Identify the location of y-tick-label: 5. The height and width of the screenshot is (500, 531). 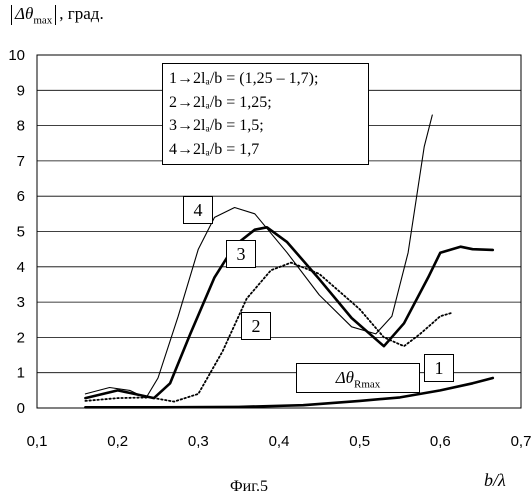
(21, 232).